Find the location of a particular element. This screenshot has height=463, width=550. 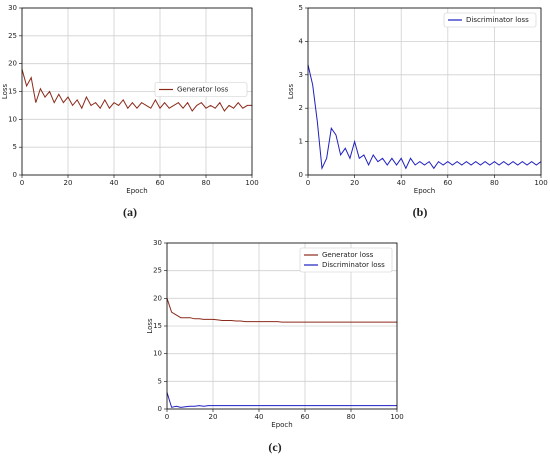

caption: (c) is located at coordinates (274, 447).